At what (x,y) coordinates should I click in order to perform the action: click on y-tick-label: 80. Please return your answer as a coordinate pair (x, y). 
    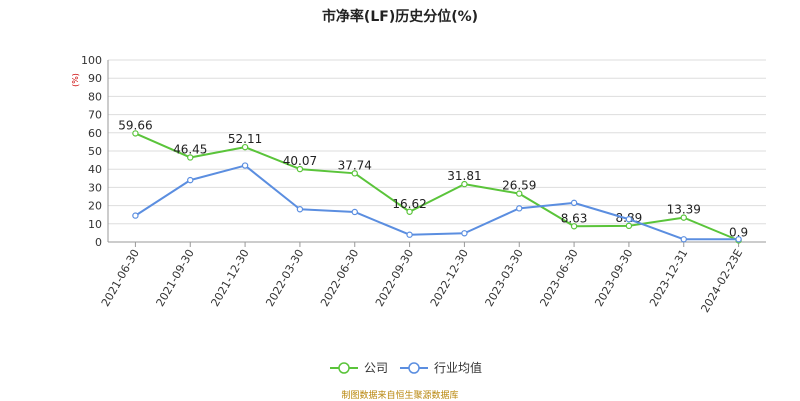
    Looking at the image, I should click on (95, 96).